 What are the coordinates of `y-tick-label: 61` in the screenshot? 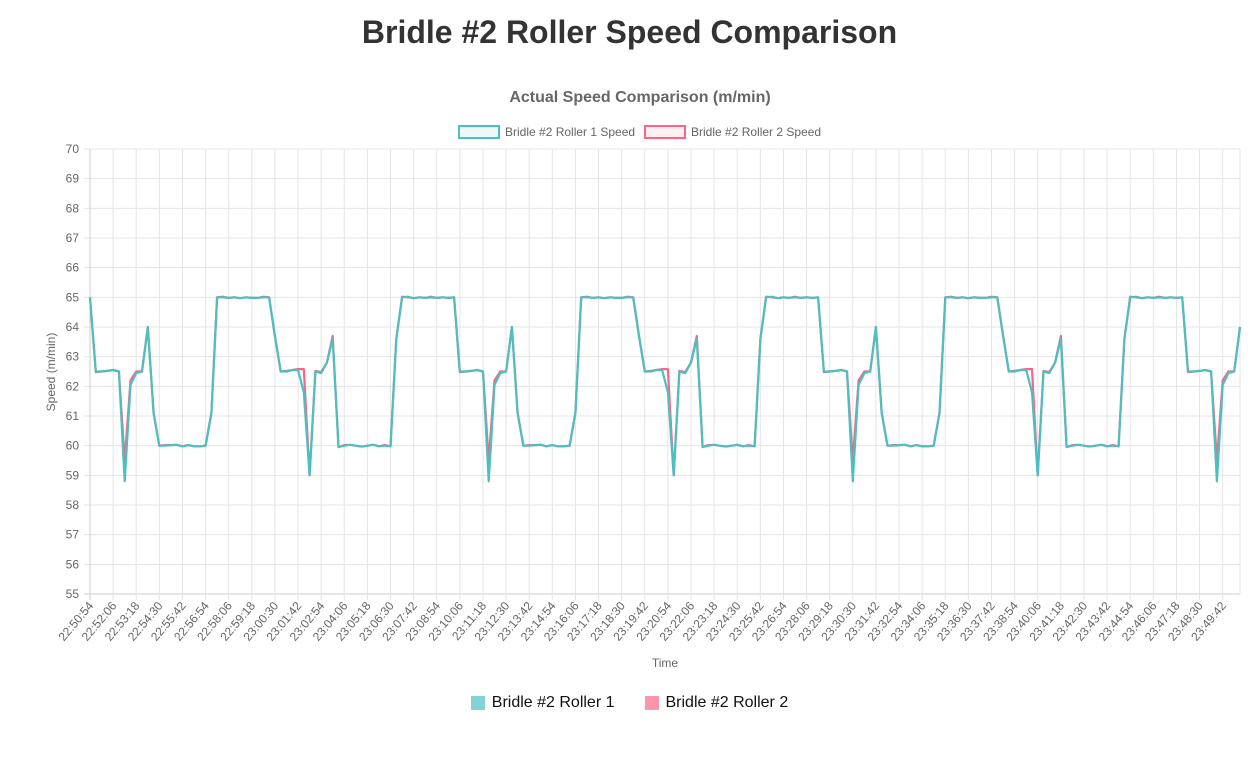 It's located at (73, 416).